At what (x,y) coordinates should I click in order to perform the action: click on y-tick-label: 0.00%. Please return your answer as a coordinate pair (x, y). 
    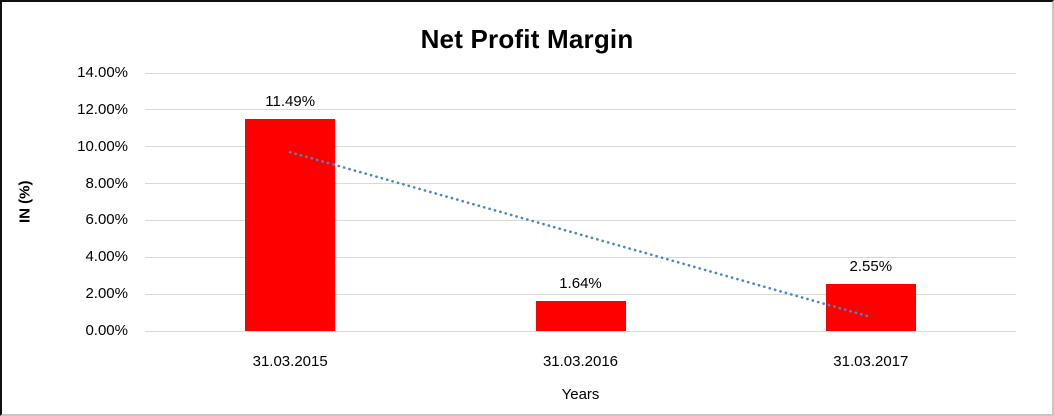
    Looking at the image, I should click on (106, 330).